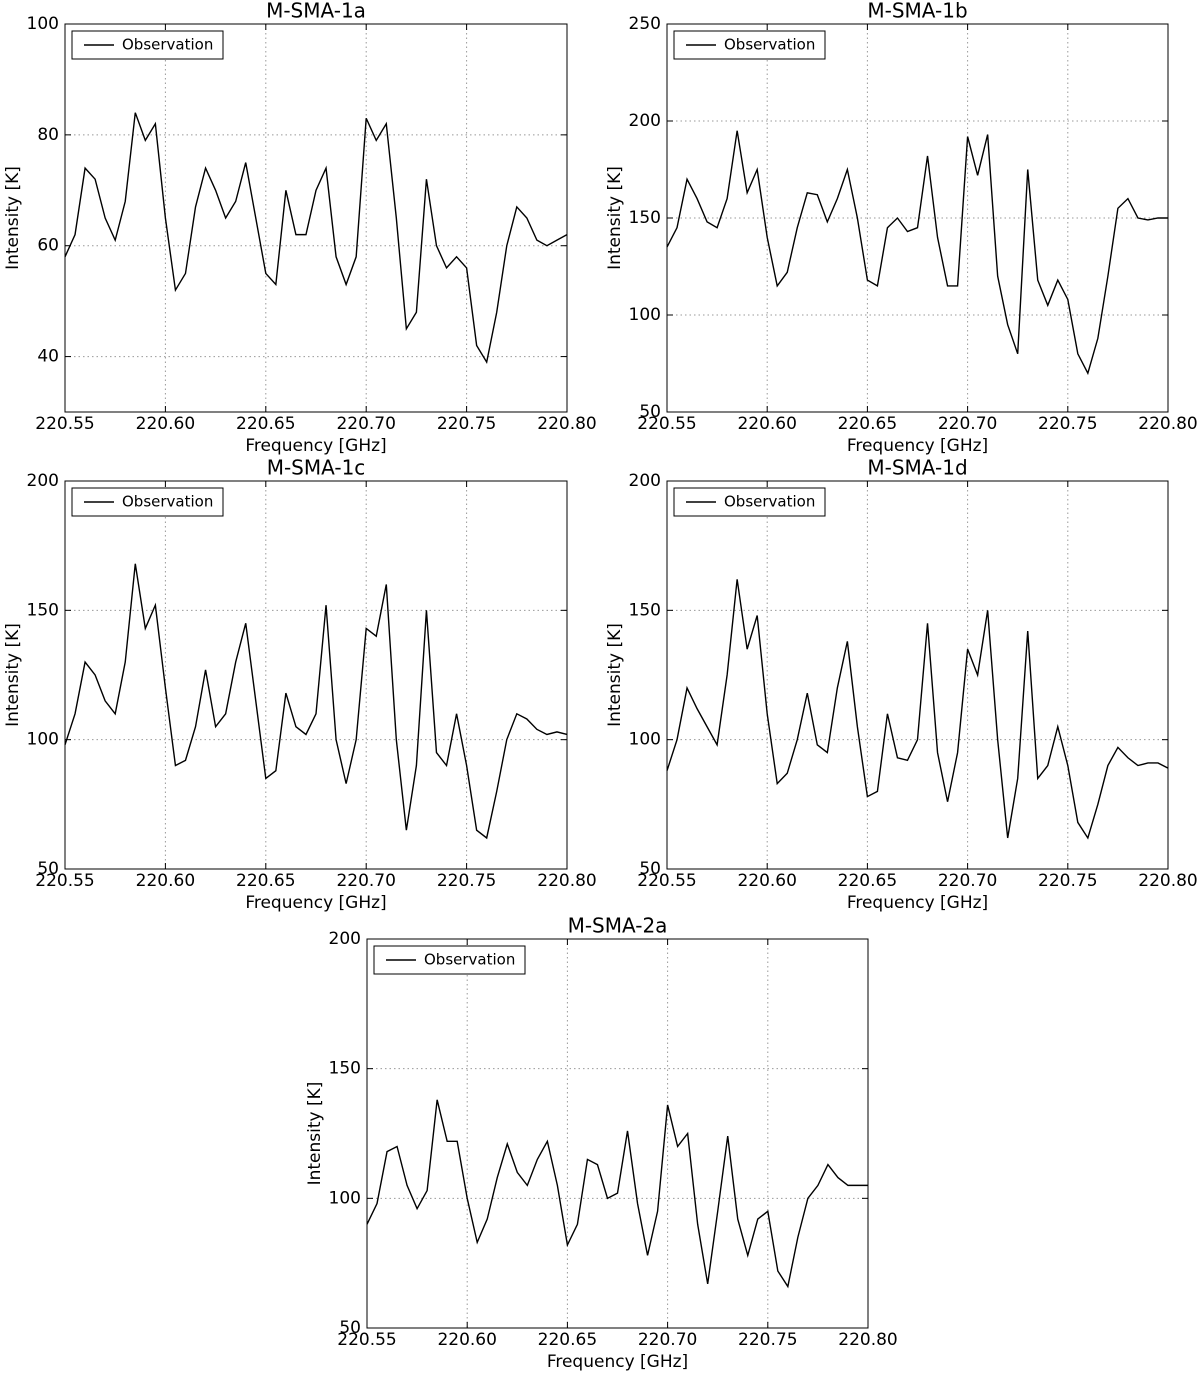 Image resolution: width=1200 pixels, height=1380 pixels. I want to click on chart-title: M-SMA-1a, so click(316, 11).